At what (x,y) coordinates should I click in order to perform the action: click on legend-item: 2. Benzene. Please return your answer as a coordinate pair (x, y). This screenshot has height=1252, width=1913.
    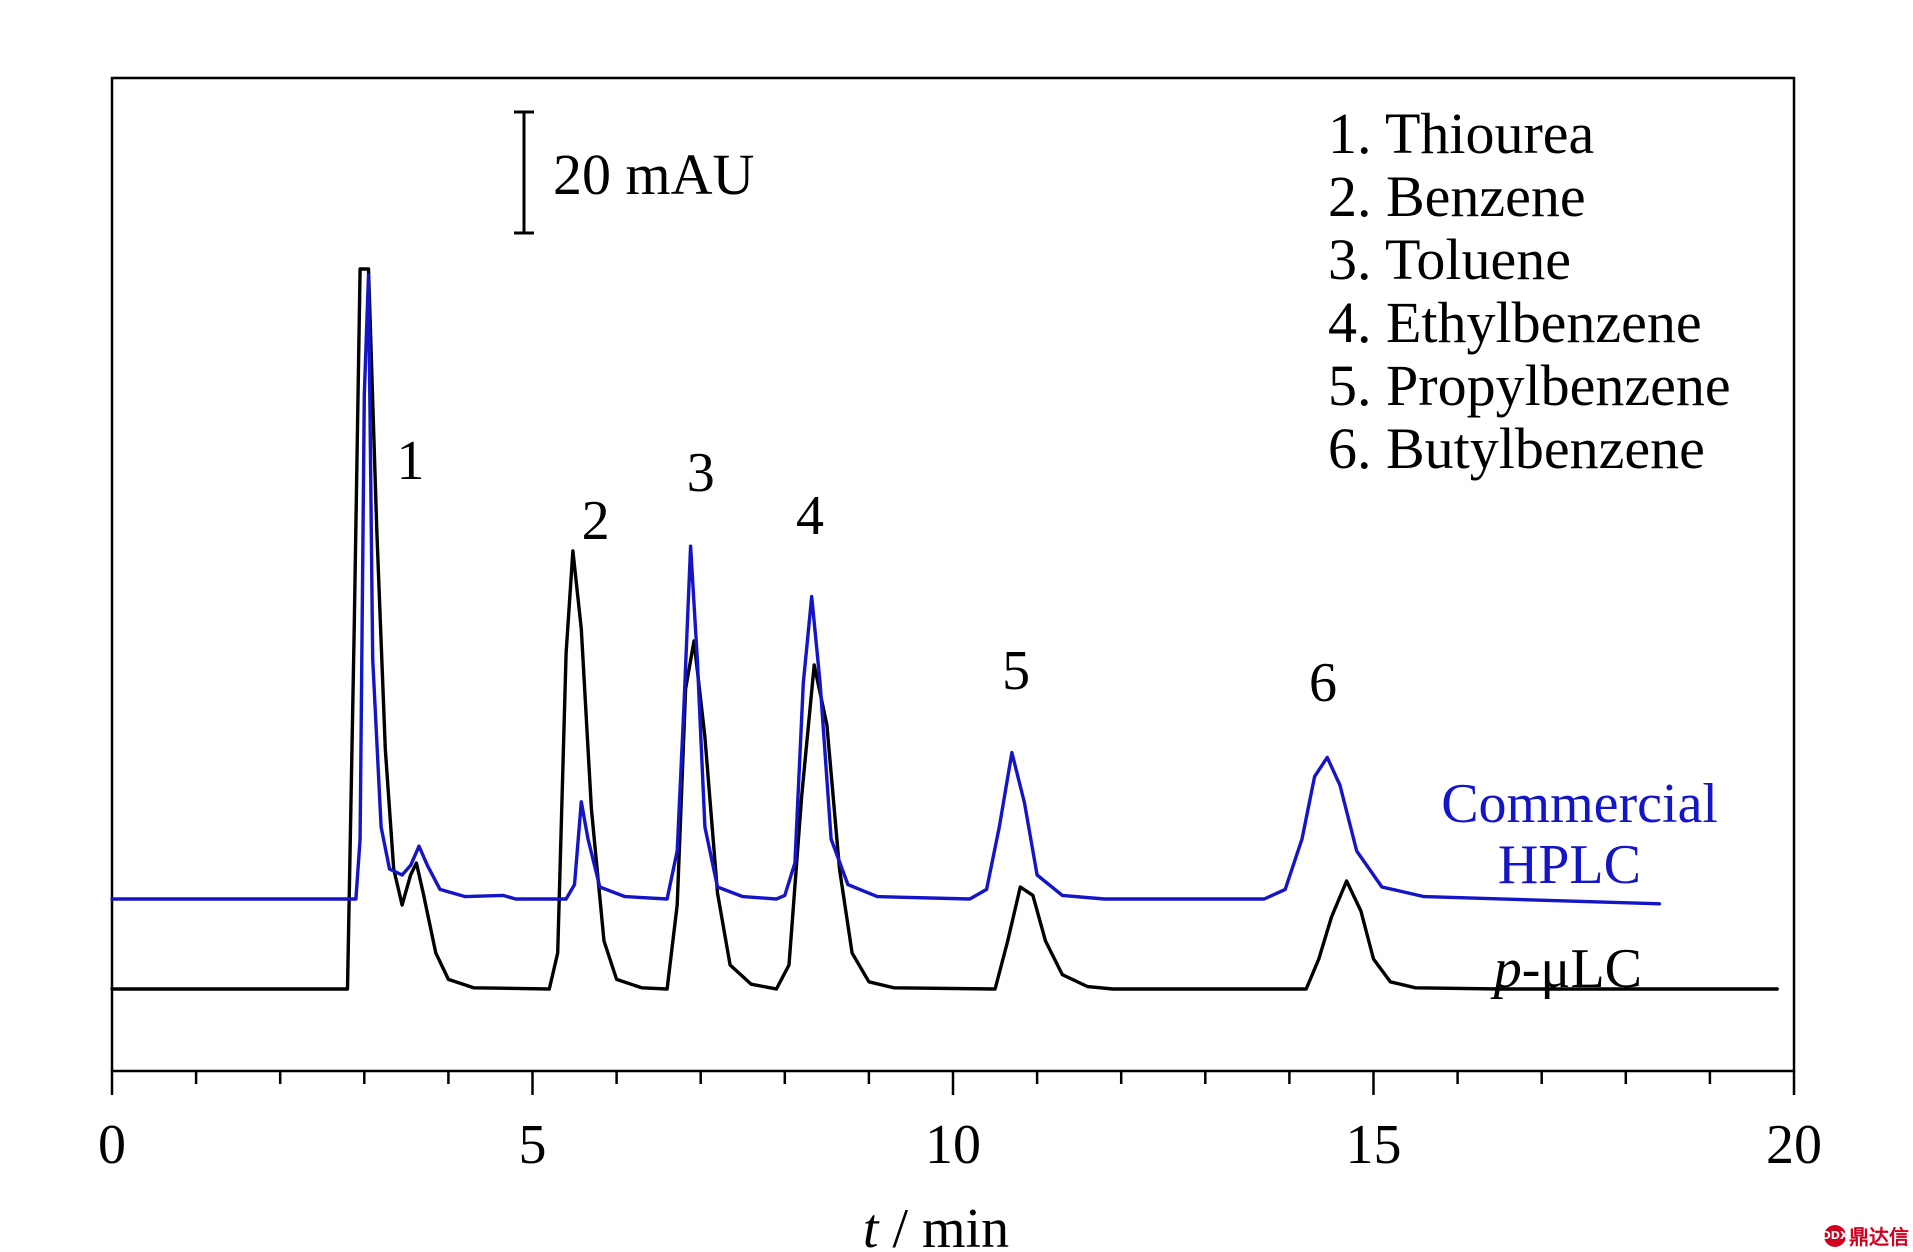
    Looking at the image, I should click on (1457, 196).